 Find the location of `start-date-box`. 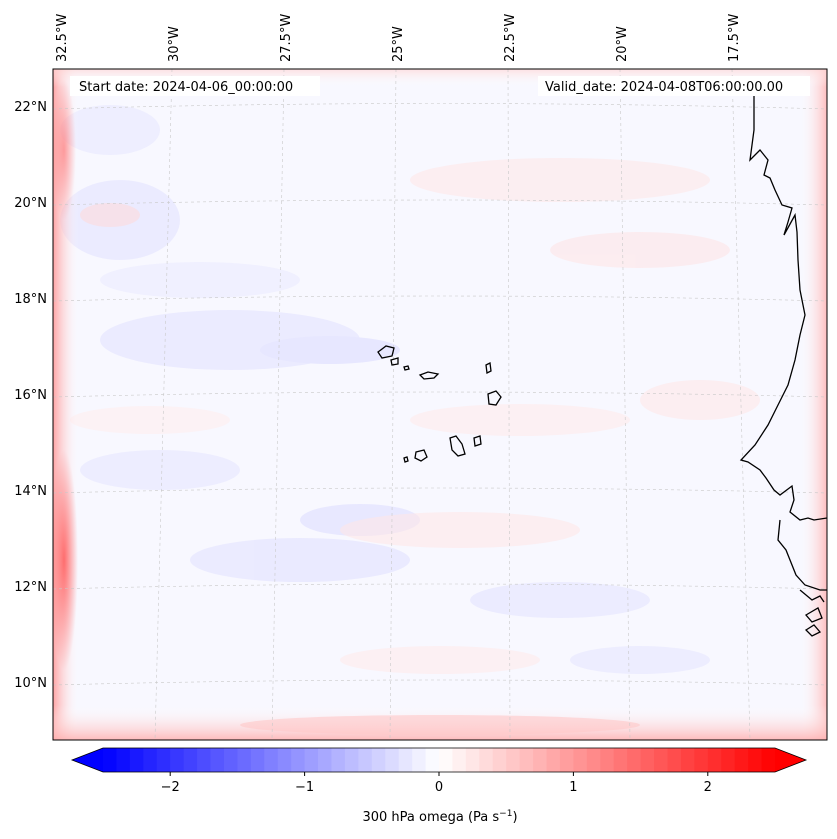

start-date-box is located at coordinates (195, 86).